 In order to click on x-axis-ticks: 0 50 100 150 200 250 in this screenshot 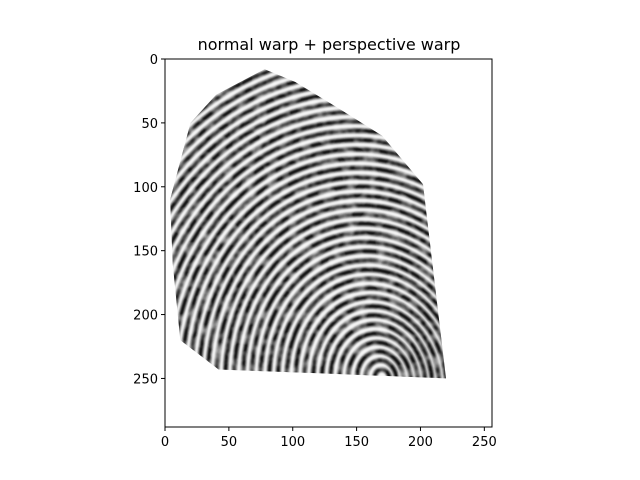, I will do `click(329, 438)`.